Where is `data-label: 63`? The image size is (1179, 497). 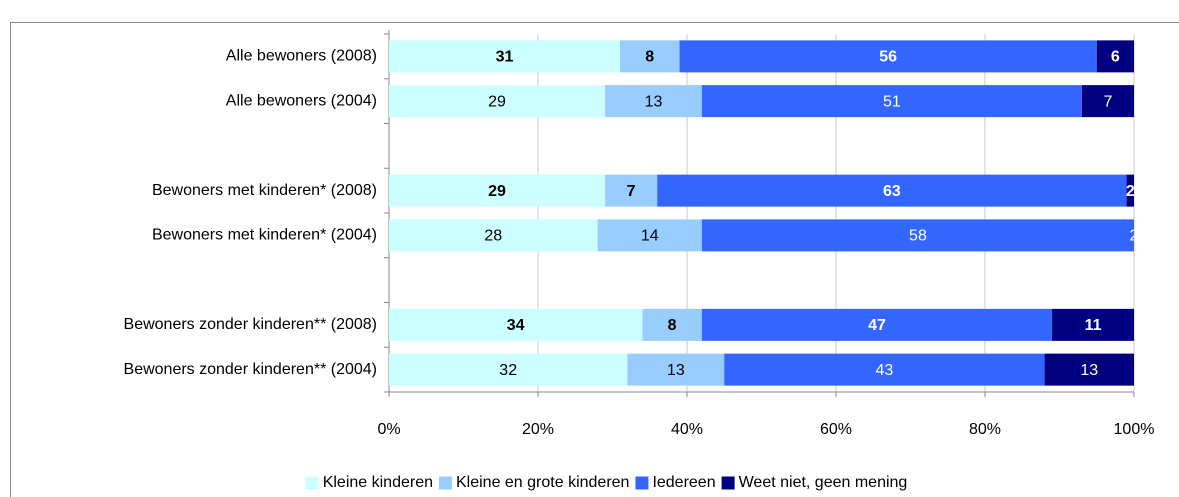
data-label: 63 is located at coordinates (892, 191).